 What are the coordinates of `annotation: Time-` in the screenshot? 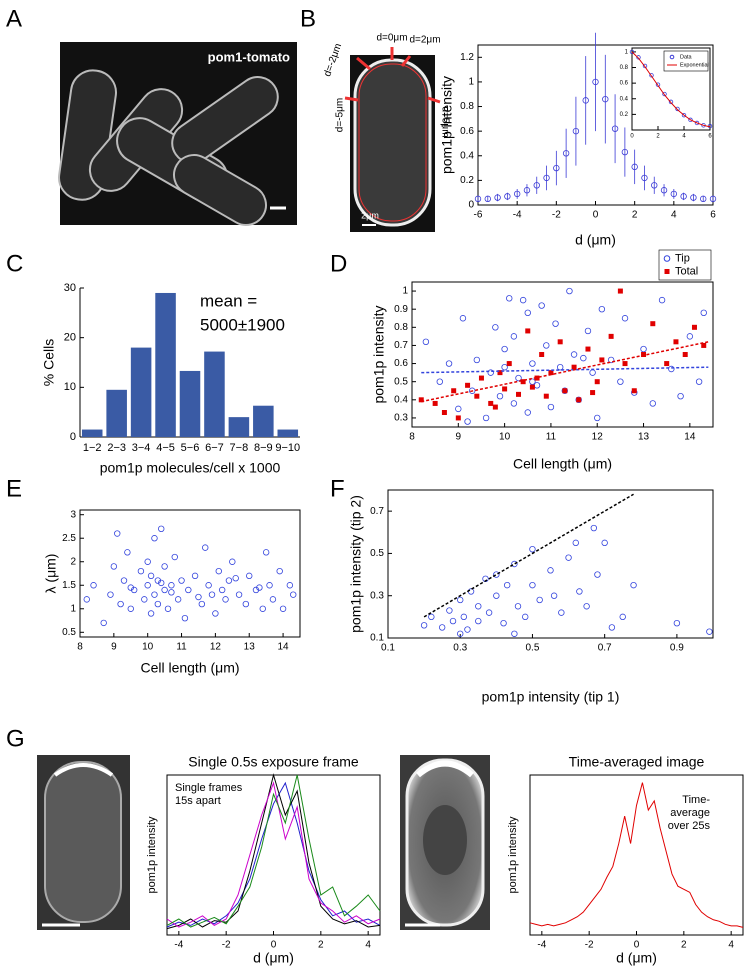 It's located at (696, 800).